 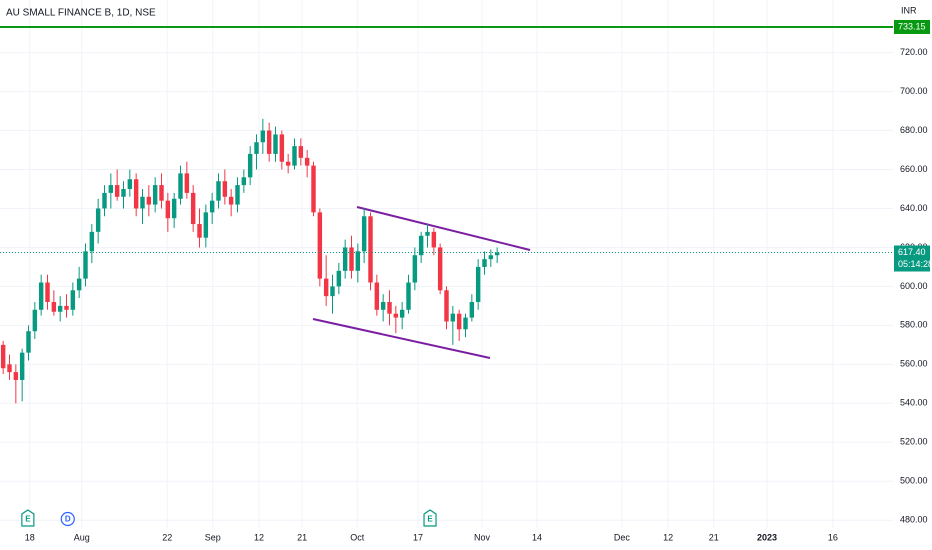 I want to click on channel-upper, so click(x=443, y=228).